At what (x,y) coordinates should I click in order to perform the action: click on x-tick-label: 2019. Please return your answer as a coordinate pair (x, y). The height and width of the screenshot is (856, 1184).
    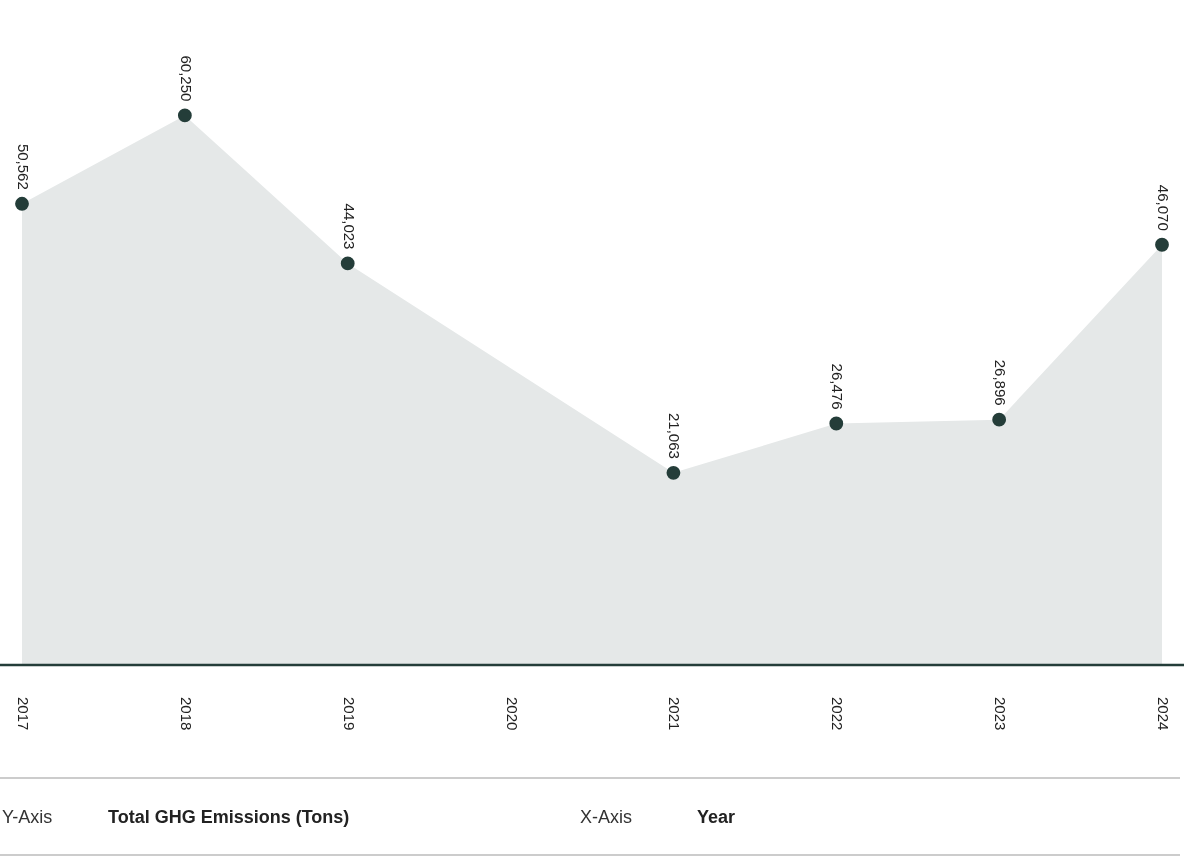
    Looking at the image, I should click on (349, 714).